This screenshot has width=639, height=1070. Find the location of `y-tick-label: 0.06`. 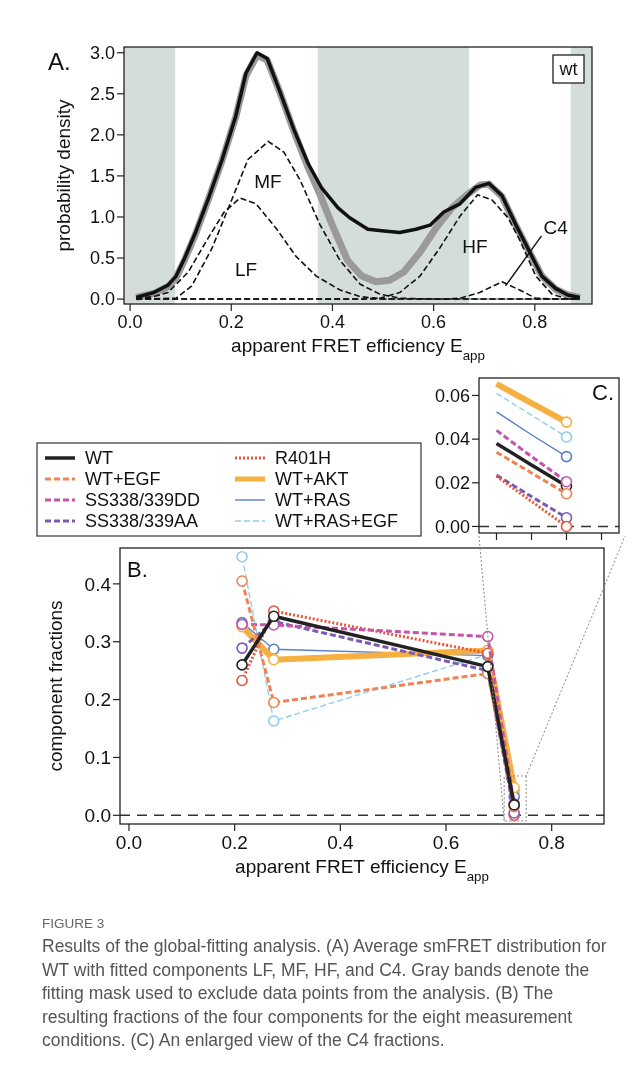

y-tick-label: 0.06 is located at coordinates (452, 395).